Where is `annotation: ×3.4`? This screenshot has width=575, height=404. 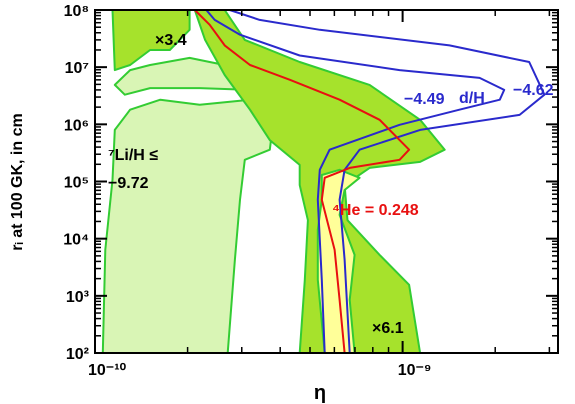
annotation: ×3.4 is located at coordinates (171, 40).